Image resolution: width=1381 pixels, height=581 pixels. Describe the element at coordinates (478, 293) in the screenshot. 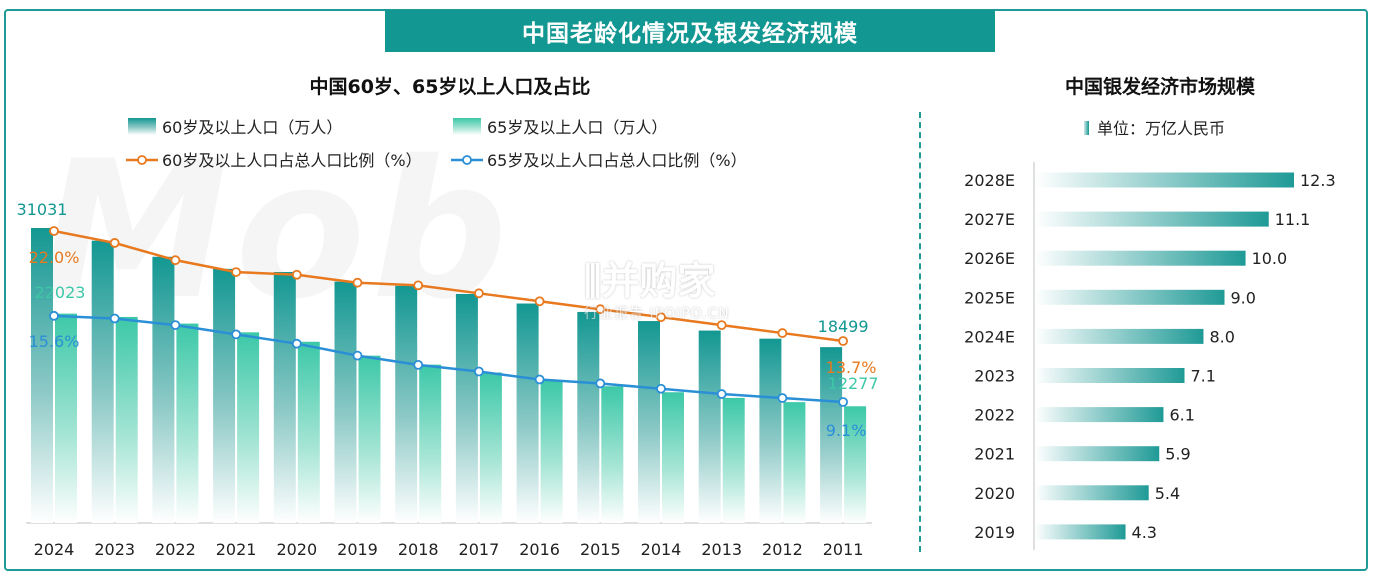

I see `point-60pct-2017` at that location.